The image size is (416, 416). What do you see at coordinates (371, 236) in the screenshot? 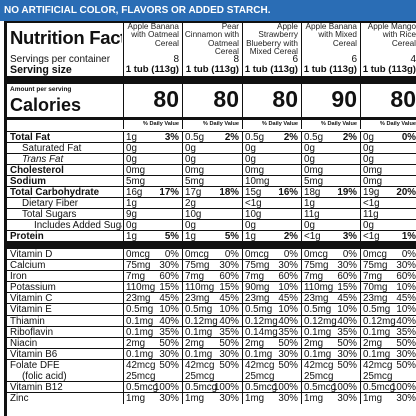
I see `nutrient-amount: <1g` at bounding box center [371, 236].